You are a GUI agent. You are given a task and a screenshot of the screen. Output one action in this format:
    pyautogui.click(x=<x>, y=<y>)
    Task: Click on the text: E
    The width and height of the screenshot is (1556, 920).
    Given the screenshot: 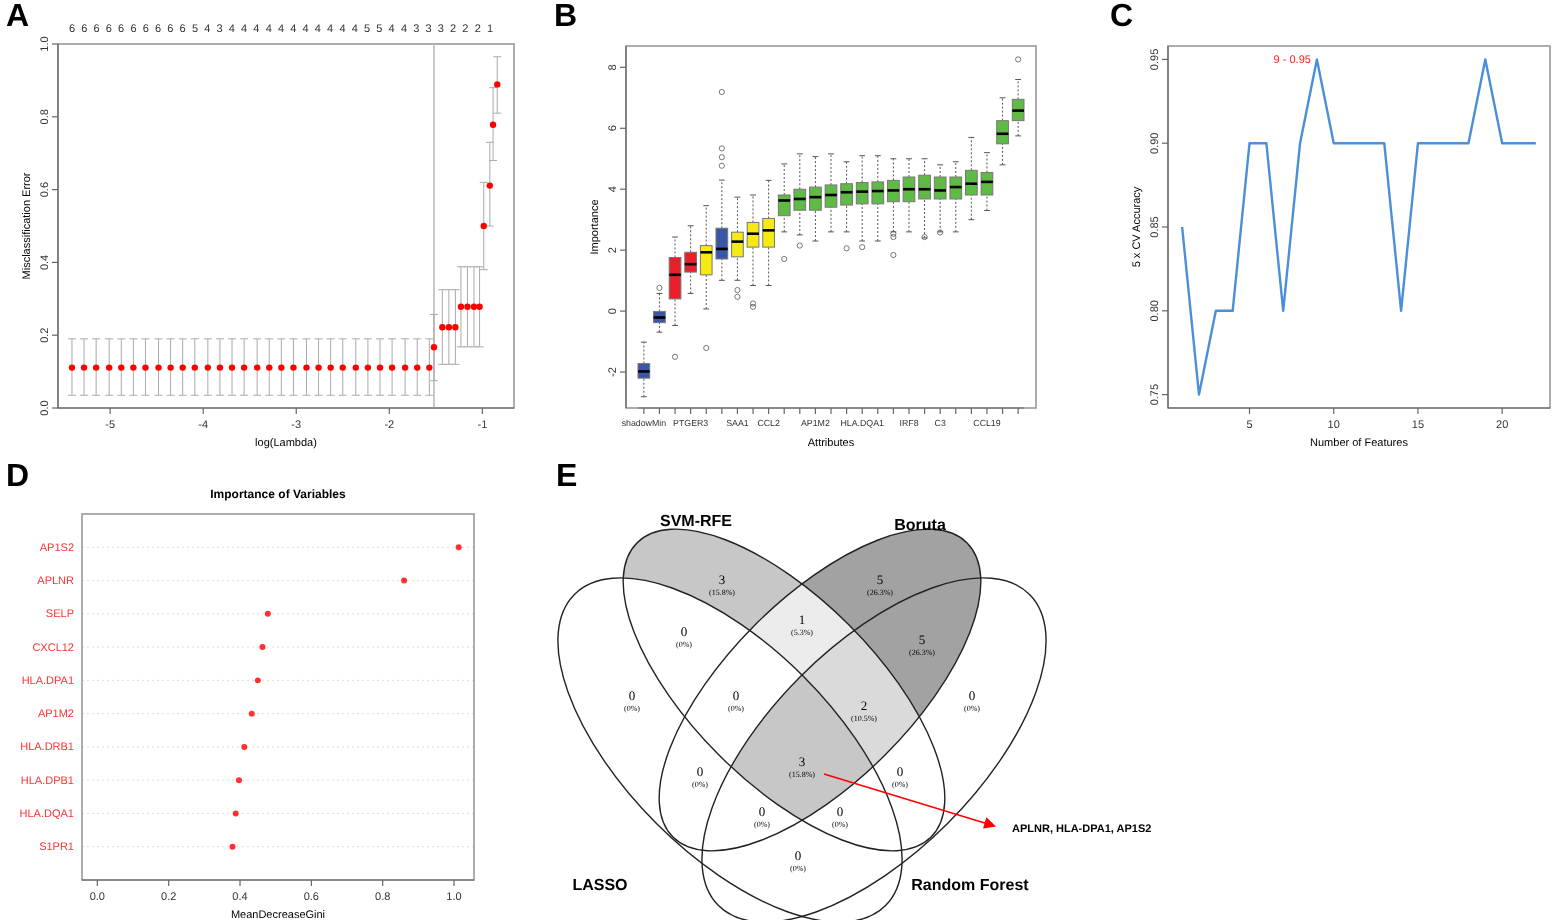 What is the action you would take?
    pyautogui.click(x=567, y=477)
    